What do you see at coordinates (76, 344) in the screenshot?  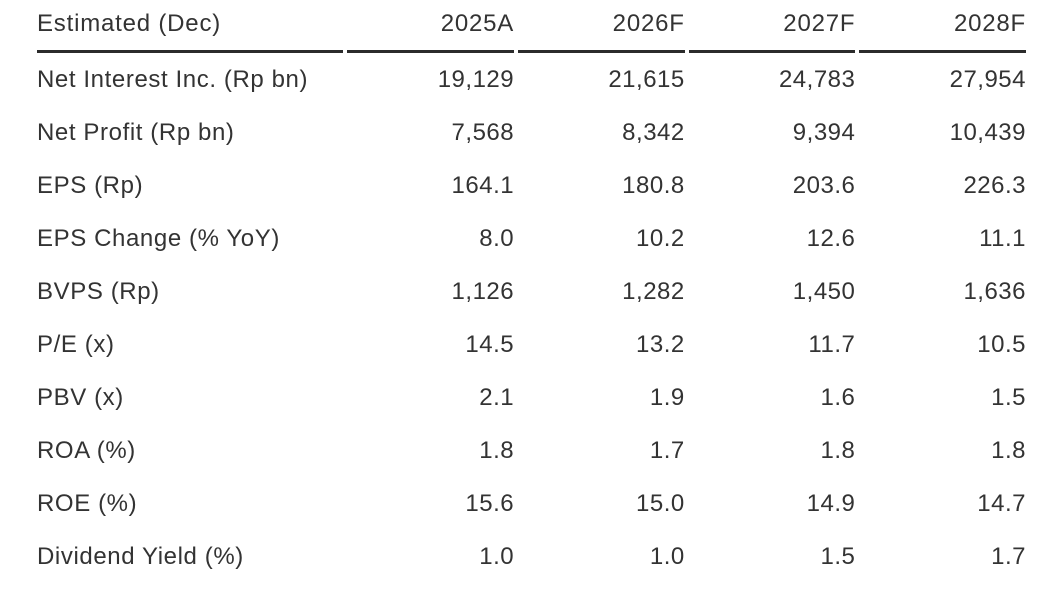 I see `row-label: P/E (x)` at bounding box center [76, 344].